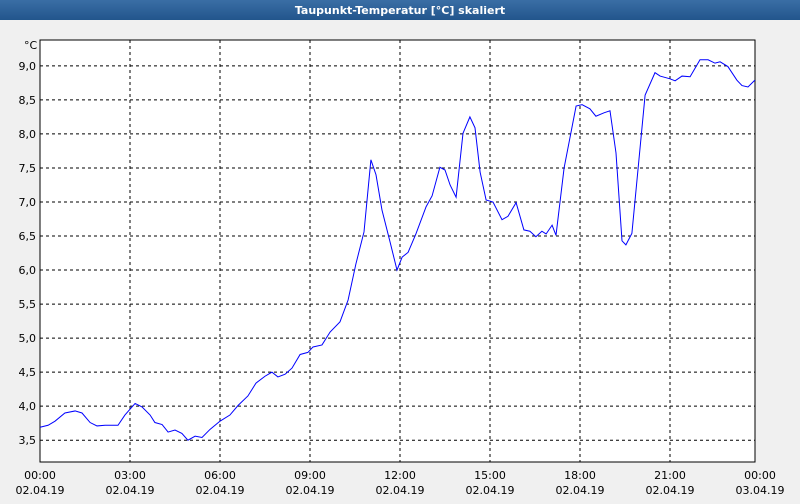 The width and height of the screenshot is (800, 504). I want to click on title-bar, so click(400, 10).